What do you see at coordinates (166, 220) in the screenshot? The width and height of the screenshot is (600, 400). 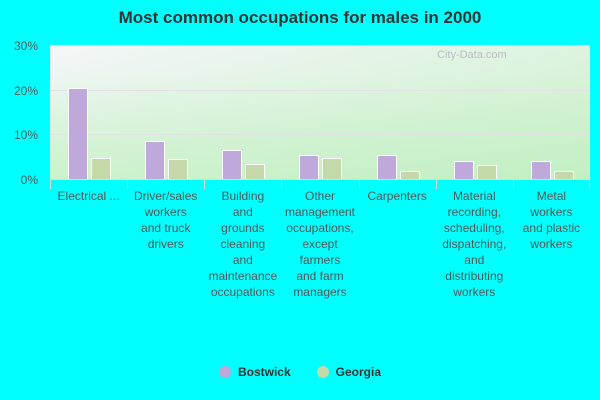 I see `x-tick-label: Driver/sales workers and truck drivers` at bounding box center [166, 220].